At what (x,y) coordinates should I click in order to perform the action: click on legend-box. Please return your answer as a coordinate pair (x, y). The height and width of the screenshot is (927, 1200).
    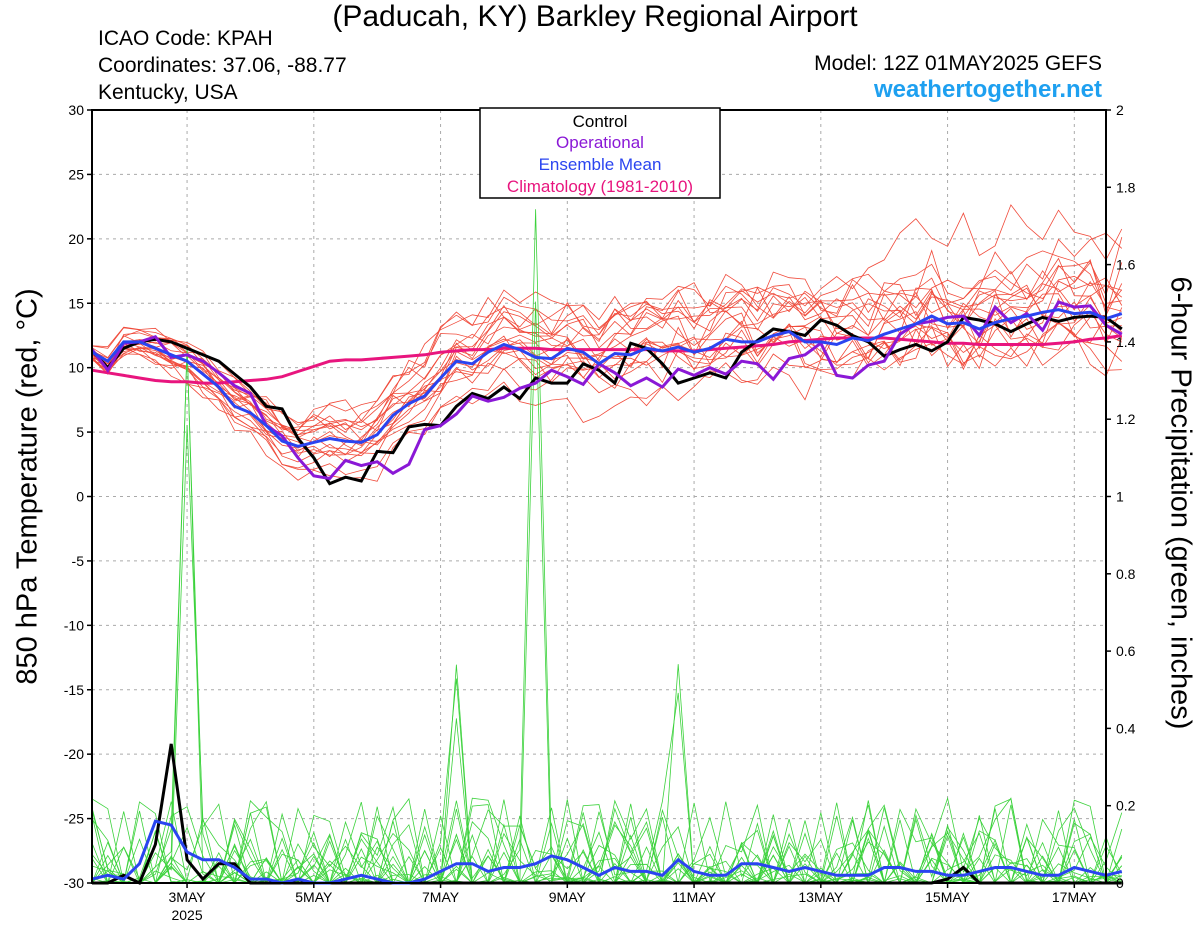
    Looking at the image, I should click on (600, 153).